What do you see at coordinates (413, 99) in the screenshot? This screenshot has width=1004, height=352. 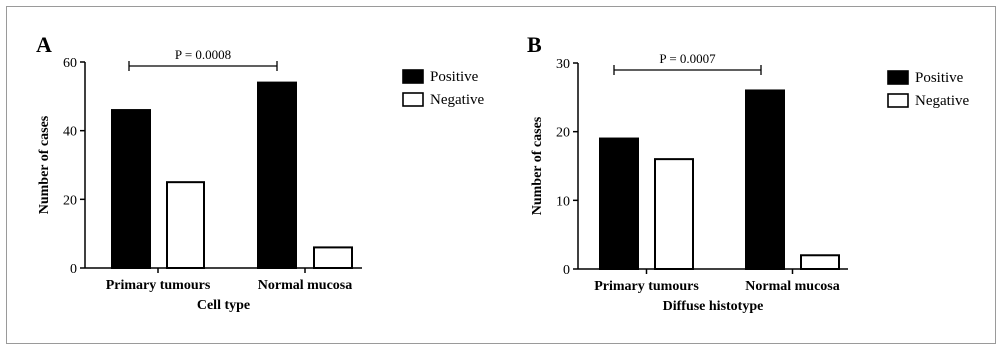 I see `panel-a-legend-swatch-negative` at bounding box center [413, 99].